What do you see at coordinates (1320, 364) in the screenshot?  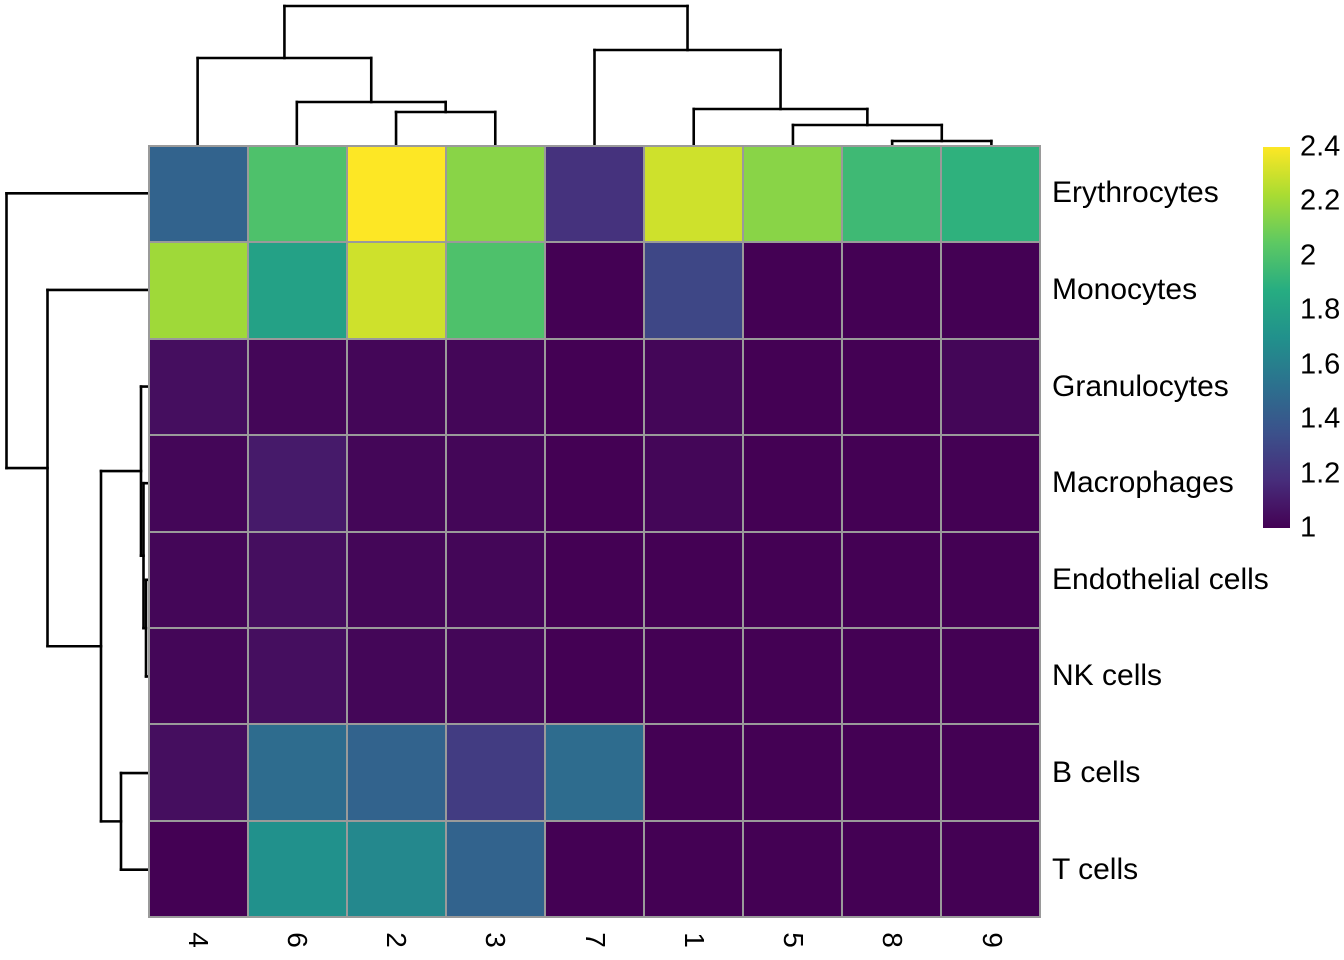 I see `legend-tick-label: 1.6` at bounding box center [1320, 364].